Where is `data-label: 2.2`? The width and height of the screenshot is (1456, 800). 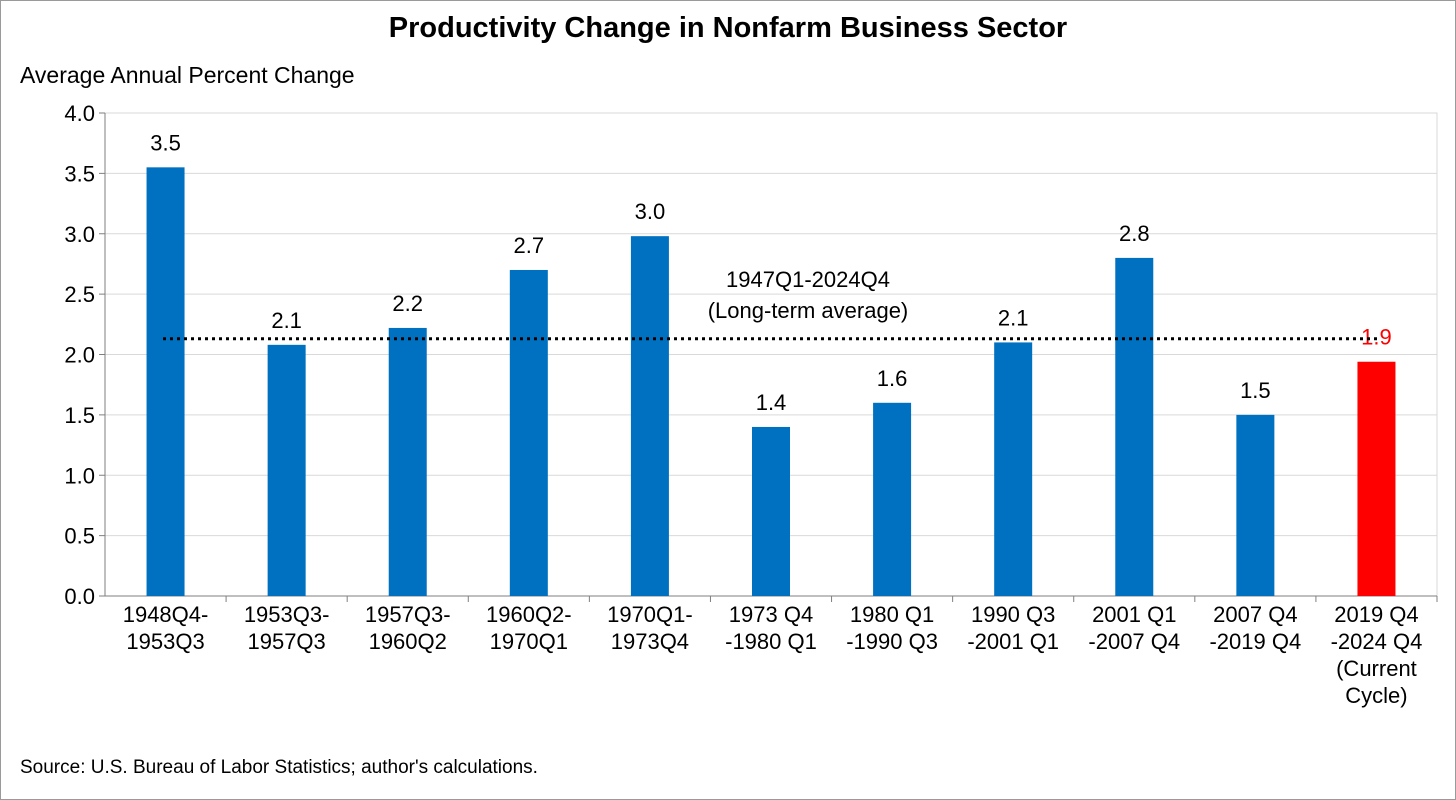 data-label: 2.2 is located at coordinates (407, 303).